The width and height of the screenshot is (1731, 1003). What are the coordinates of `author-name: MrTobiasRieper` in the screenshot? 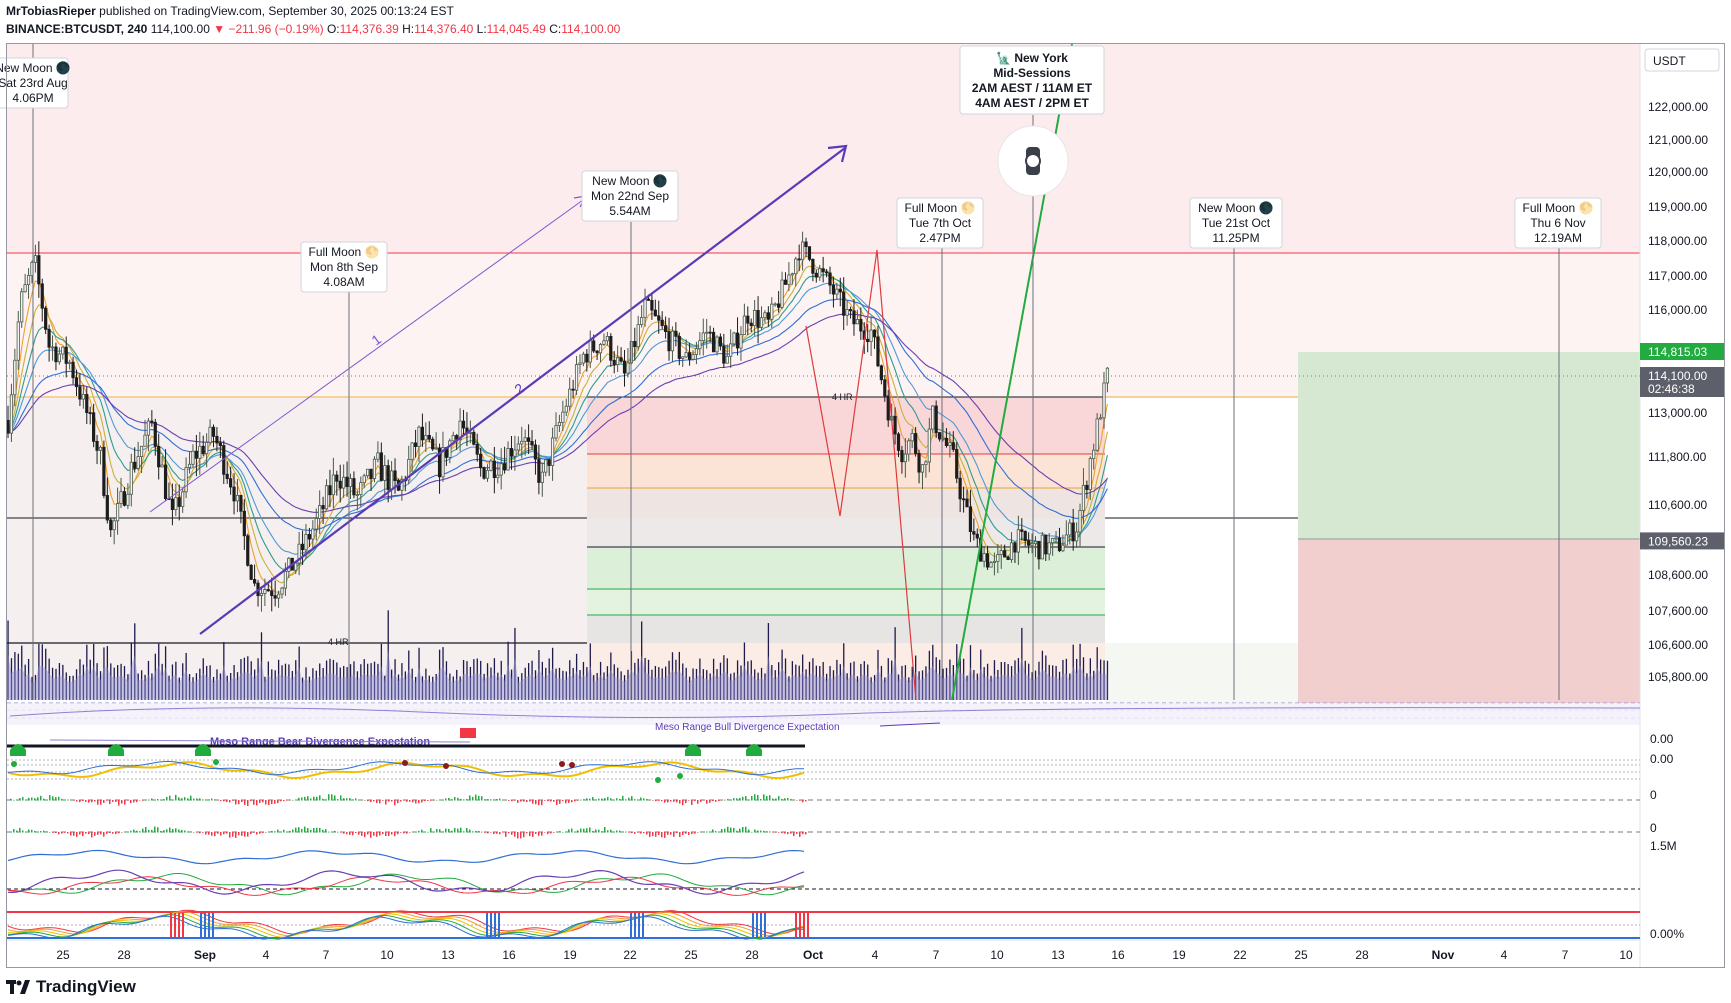 It's located at (51, 11).